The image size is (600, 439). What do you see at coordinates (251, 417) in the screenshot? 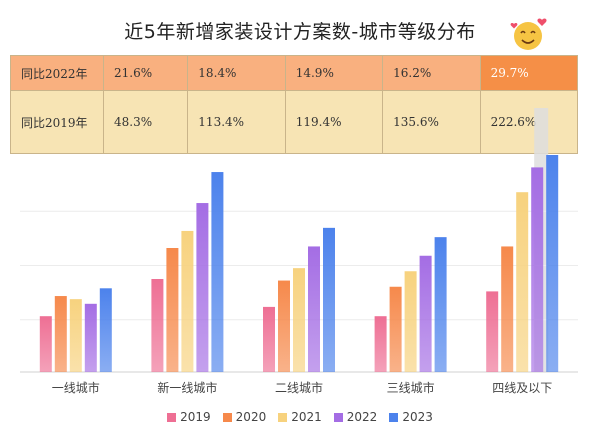
I see `legend-label: 2020` at bounding box center [251, 417].